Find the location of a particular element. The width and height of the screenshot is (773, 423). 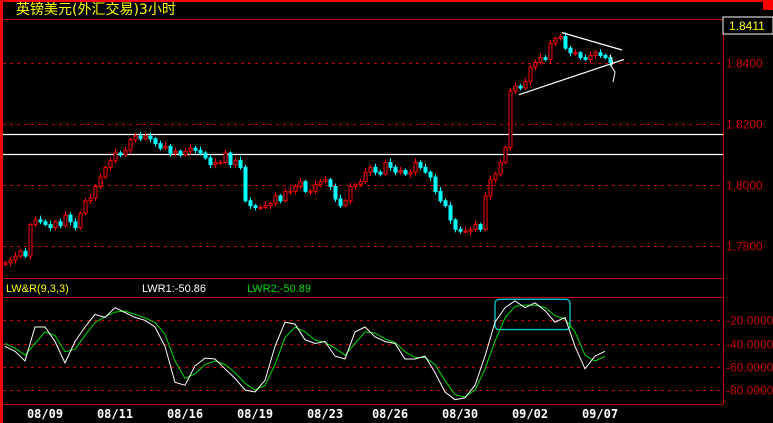

highlight-box is located at coordinates (532, 314).